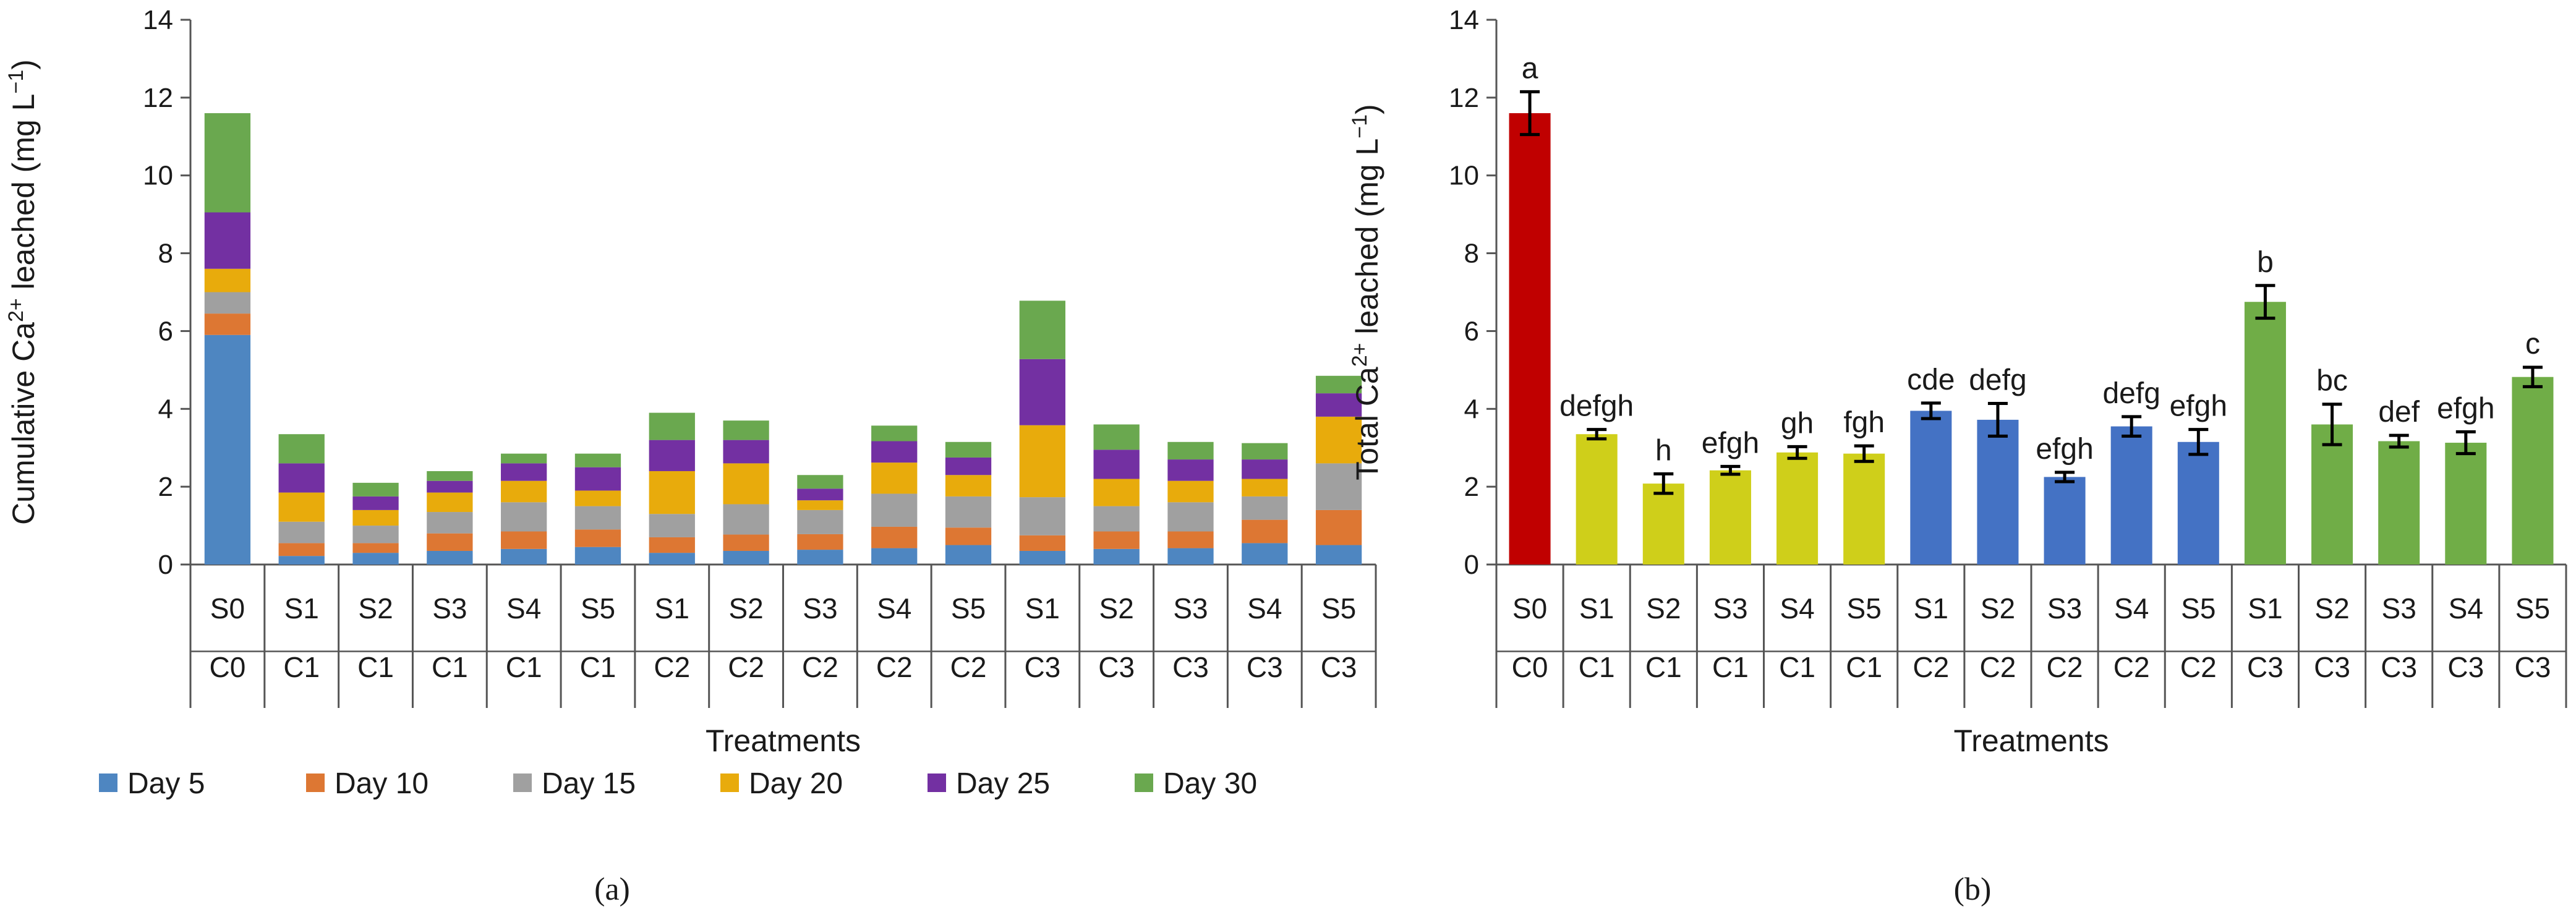 This screenshot has height=912, width=2576. I want to click on significance-letter: defg, so click(1997, 380).